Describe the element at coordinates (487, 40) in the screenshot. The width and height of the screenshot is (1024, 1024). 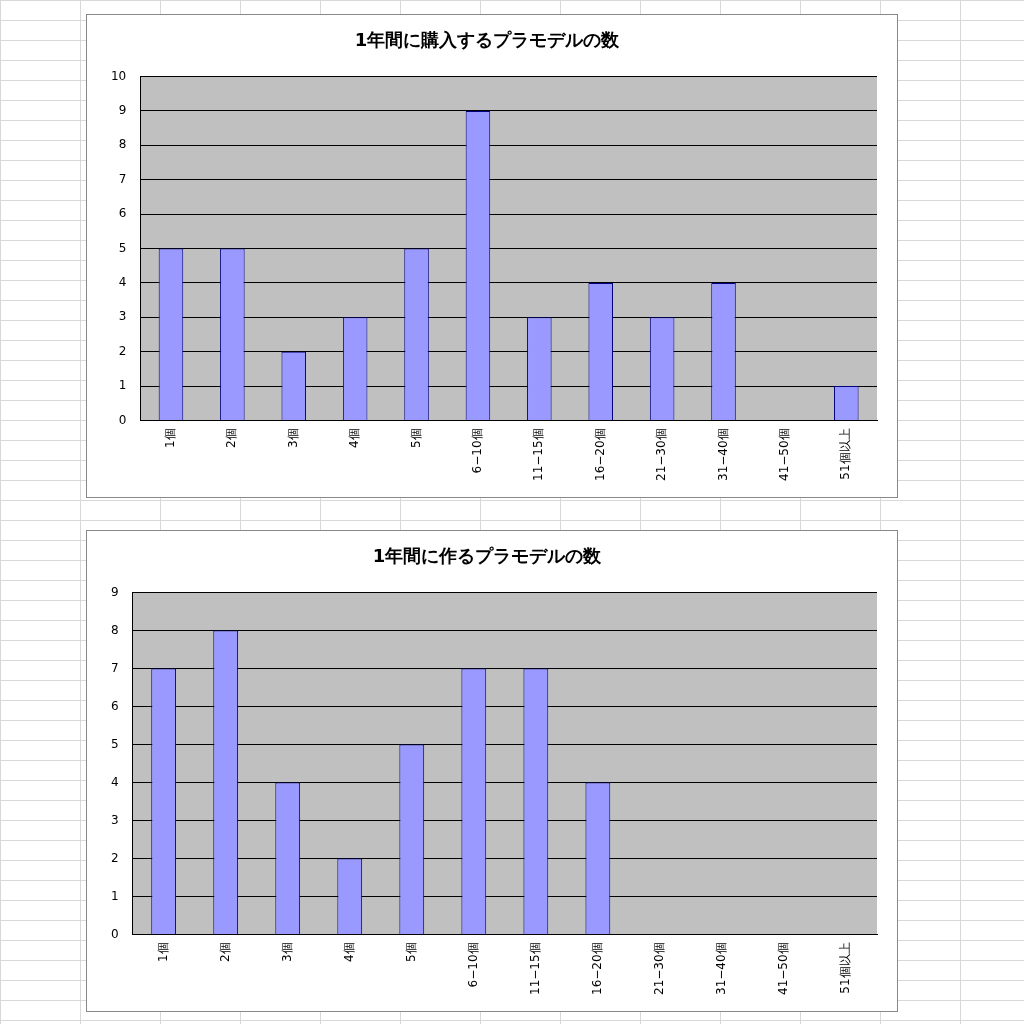
I see `chart-title: 1年間に購入するプラモデルの数` at that location.